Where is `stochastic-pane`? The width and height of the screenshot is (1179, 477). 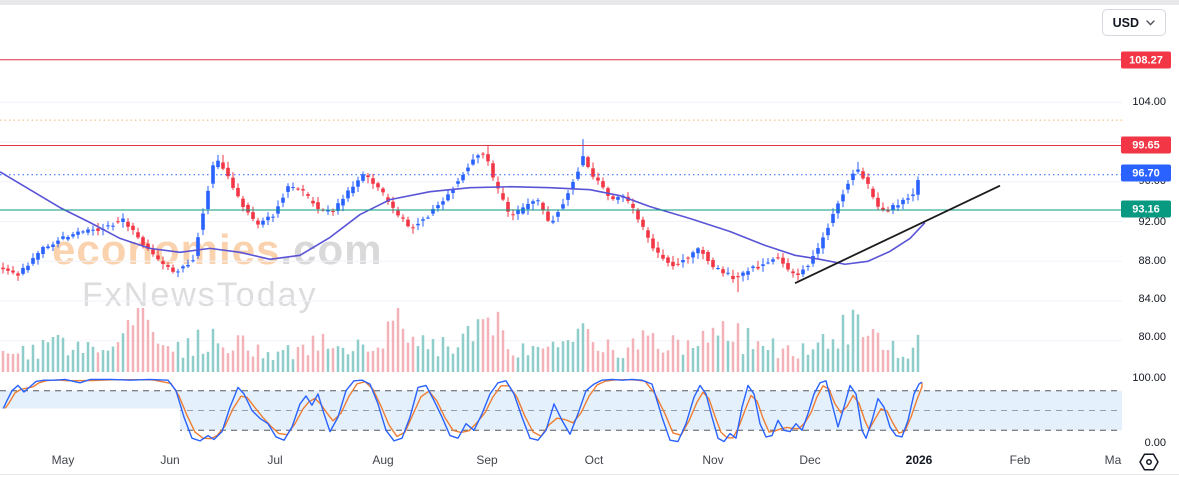 stochastic-pane is located at coordinates (561, 412).